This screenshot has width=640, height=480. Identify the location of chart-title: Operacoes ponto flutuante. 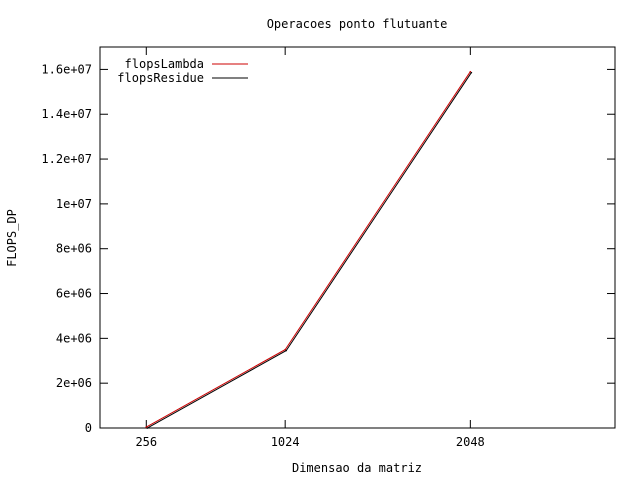
(357, 24).